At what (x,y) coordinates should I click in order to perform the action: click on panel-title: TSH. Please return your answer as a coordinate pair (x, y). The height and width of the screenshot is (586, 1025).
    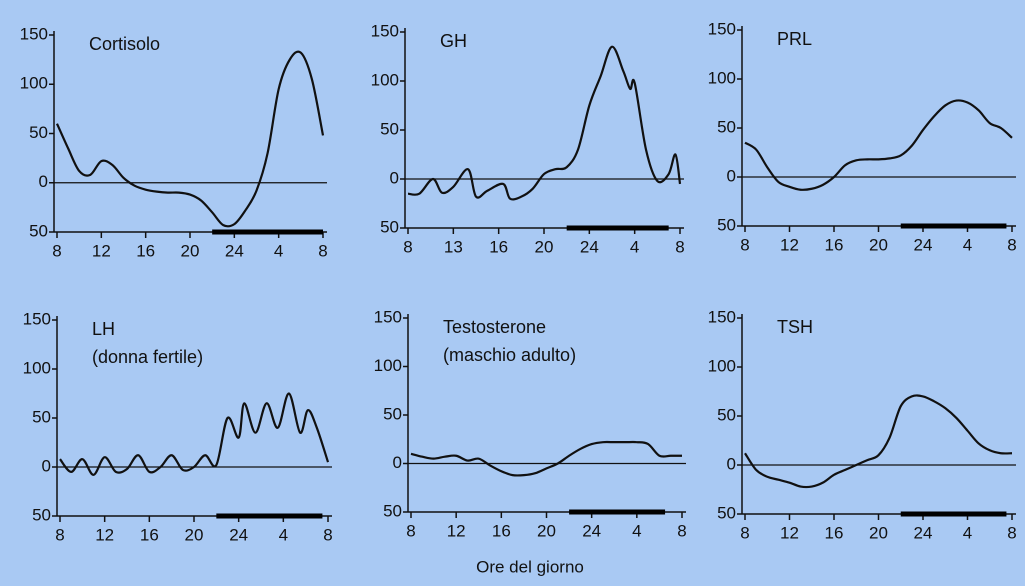
    Looking at the image, I should click on (795, 327).